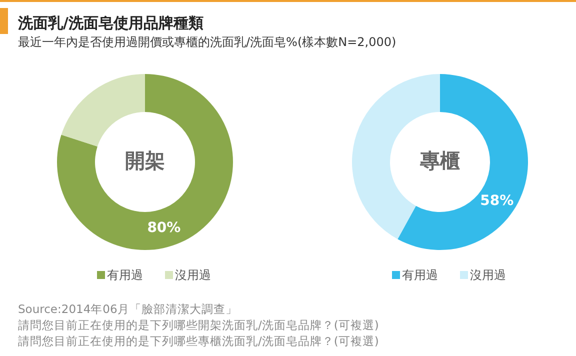  I want to click on text: 請問您目前正在使用的是下列哪些專櫃洗面乳/洗面皂品牌？(可複選), so click(198, 341).